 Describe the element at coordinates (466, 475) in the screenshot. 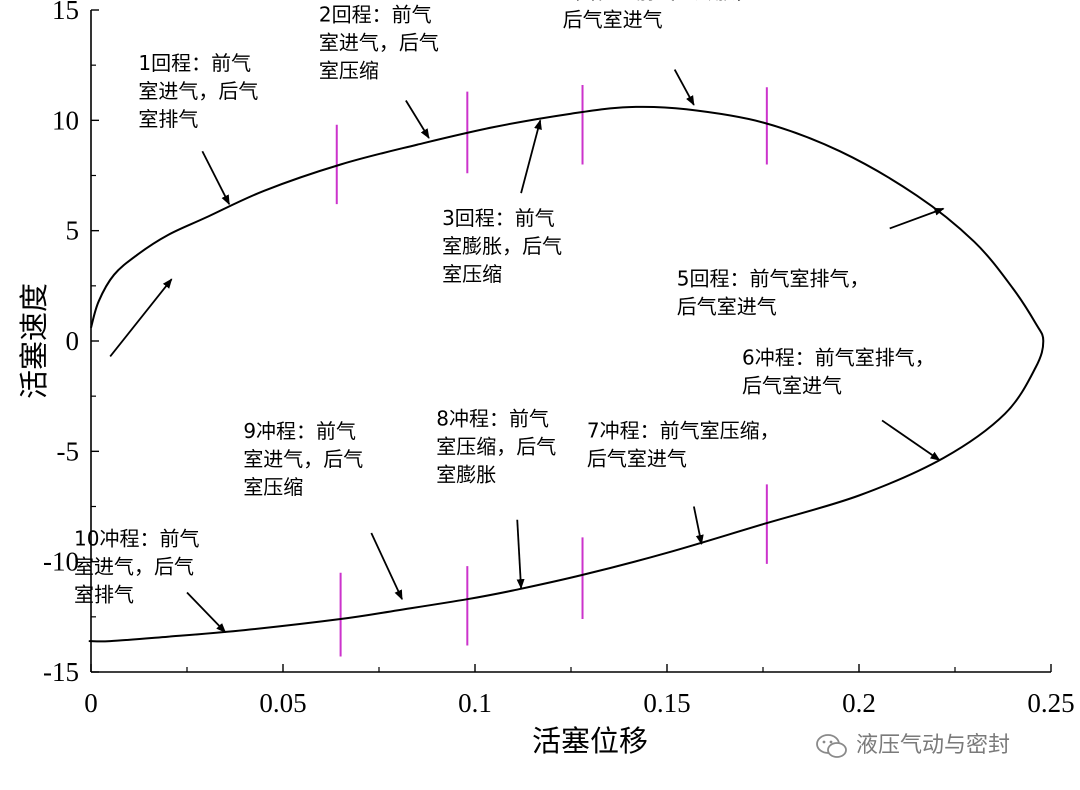

I see `annotation-label: 室膨胀` at that location.